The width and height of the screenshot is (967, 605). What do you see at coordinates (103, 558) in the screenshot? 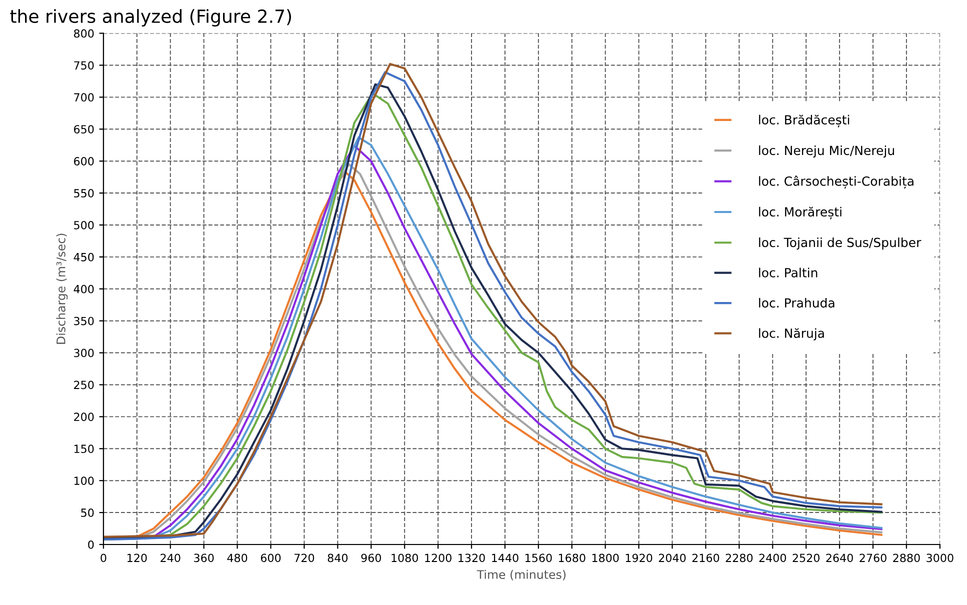
I see `x-tick-label: 0` at bounding box center [103, 558].